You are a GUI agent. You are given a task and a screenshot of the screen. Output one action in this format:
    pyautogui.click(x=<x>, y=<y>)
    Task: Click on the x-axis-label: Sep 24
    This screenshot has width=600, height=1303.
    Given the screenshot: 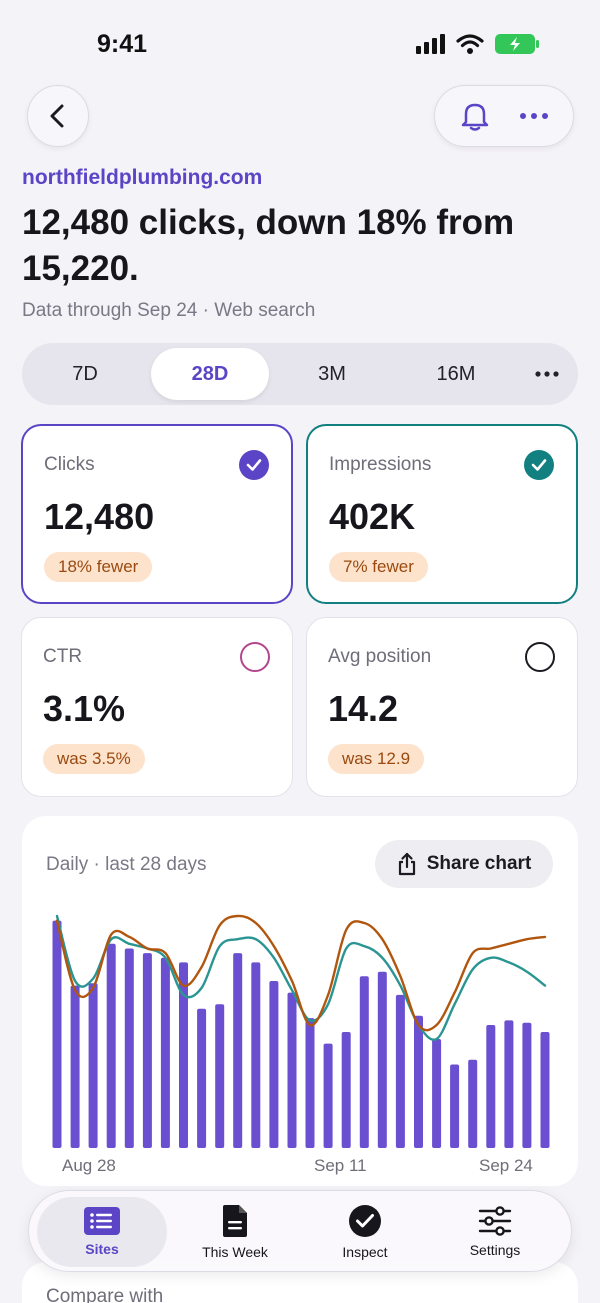 What is the action you would take?
    pyautogui.click(x=506, y=1165)
    